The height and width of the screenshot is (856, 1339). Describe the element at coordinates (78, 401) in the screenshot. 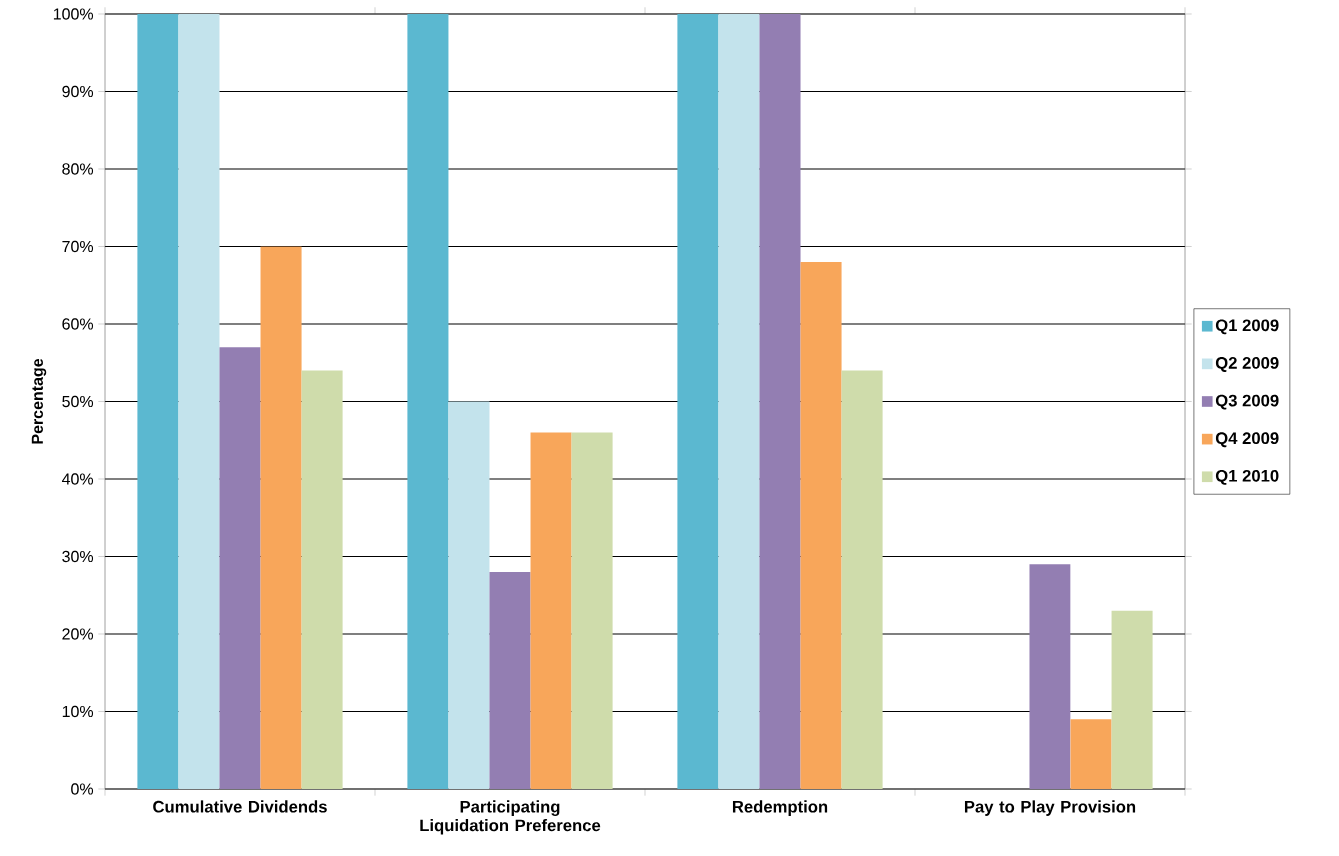

I see `y-tick-label: 50%` at that location.